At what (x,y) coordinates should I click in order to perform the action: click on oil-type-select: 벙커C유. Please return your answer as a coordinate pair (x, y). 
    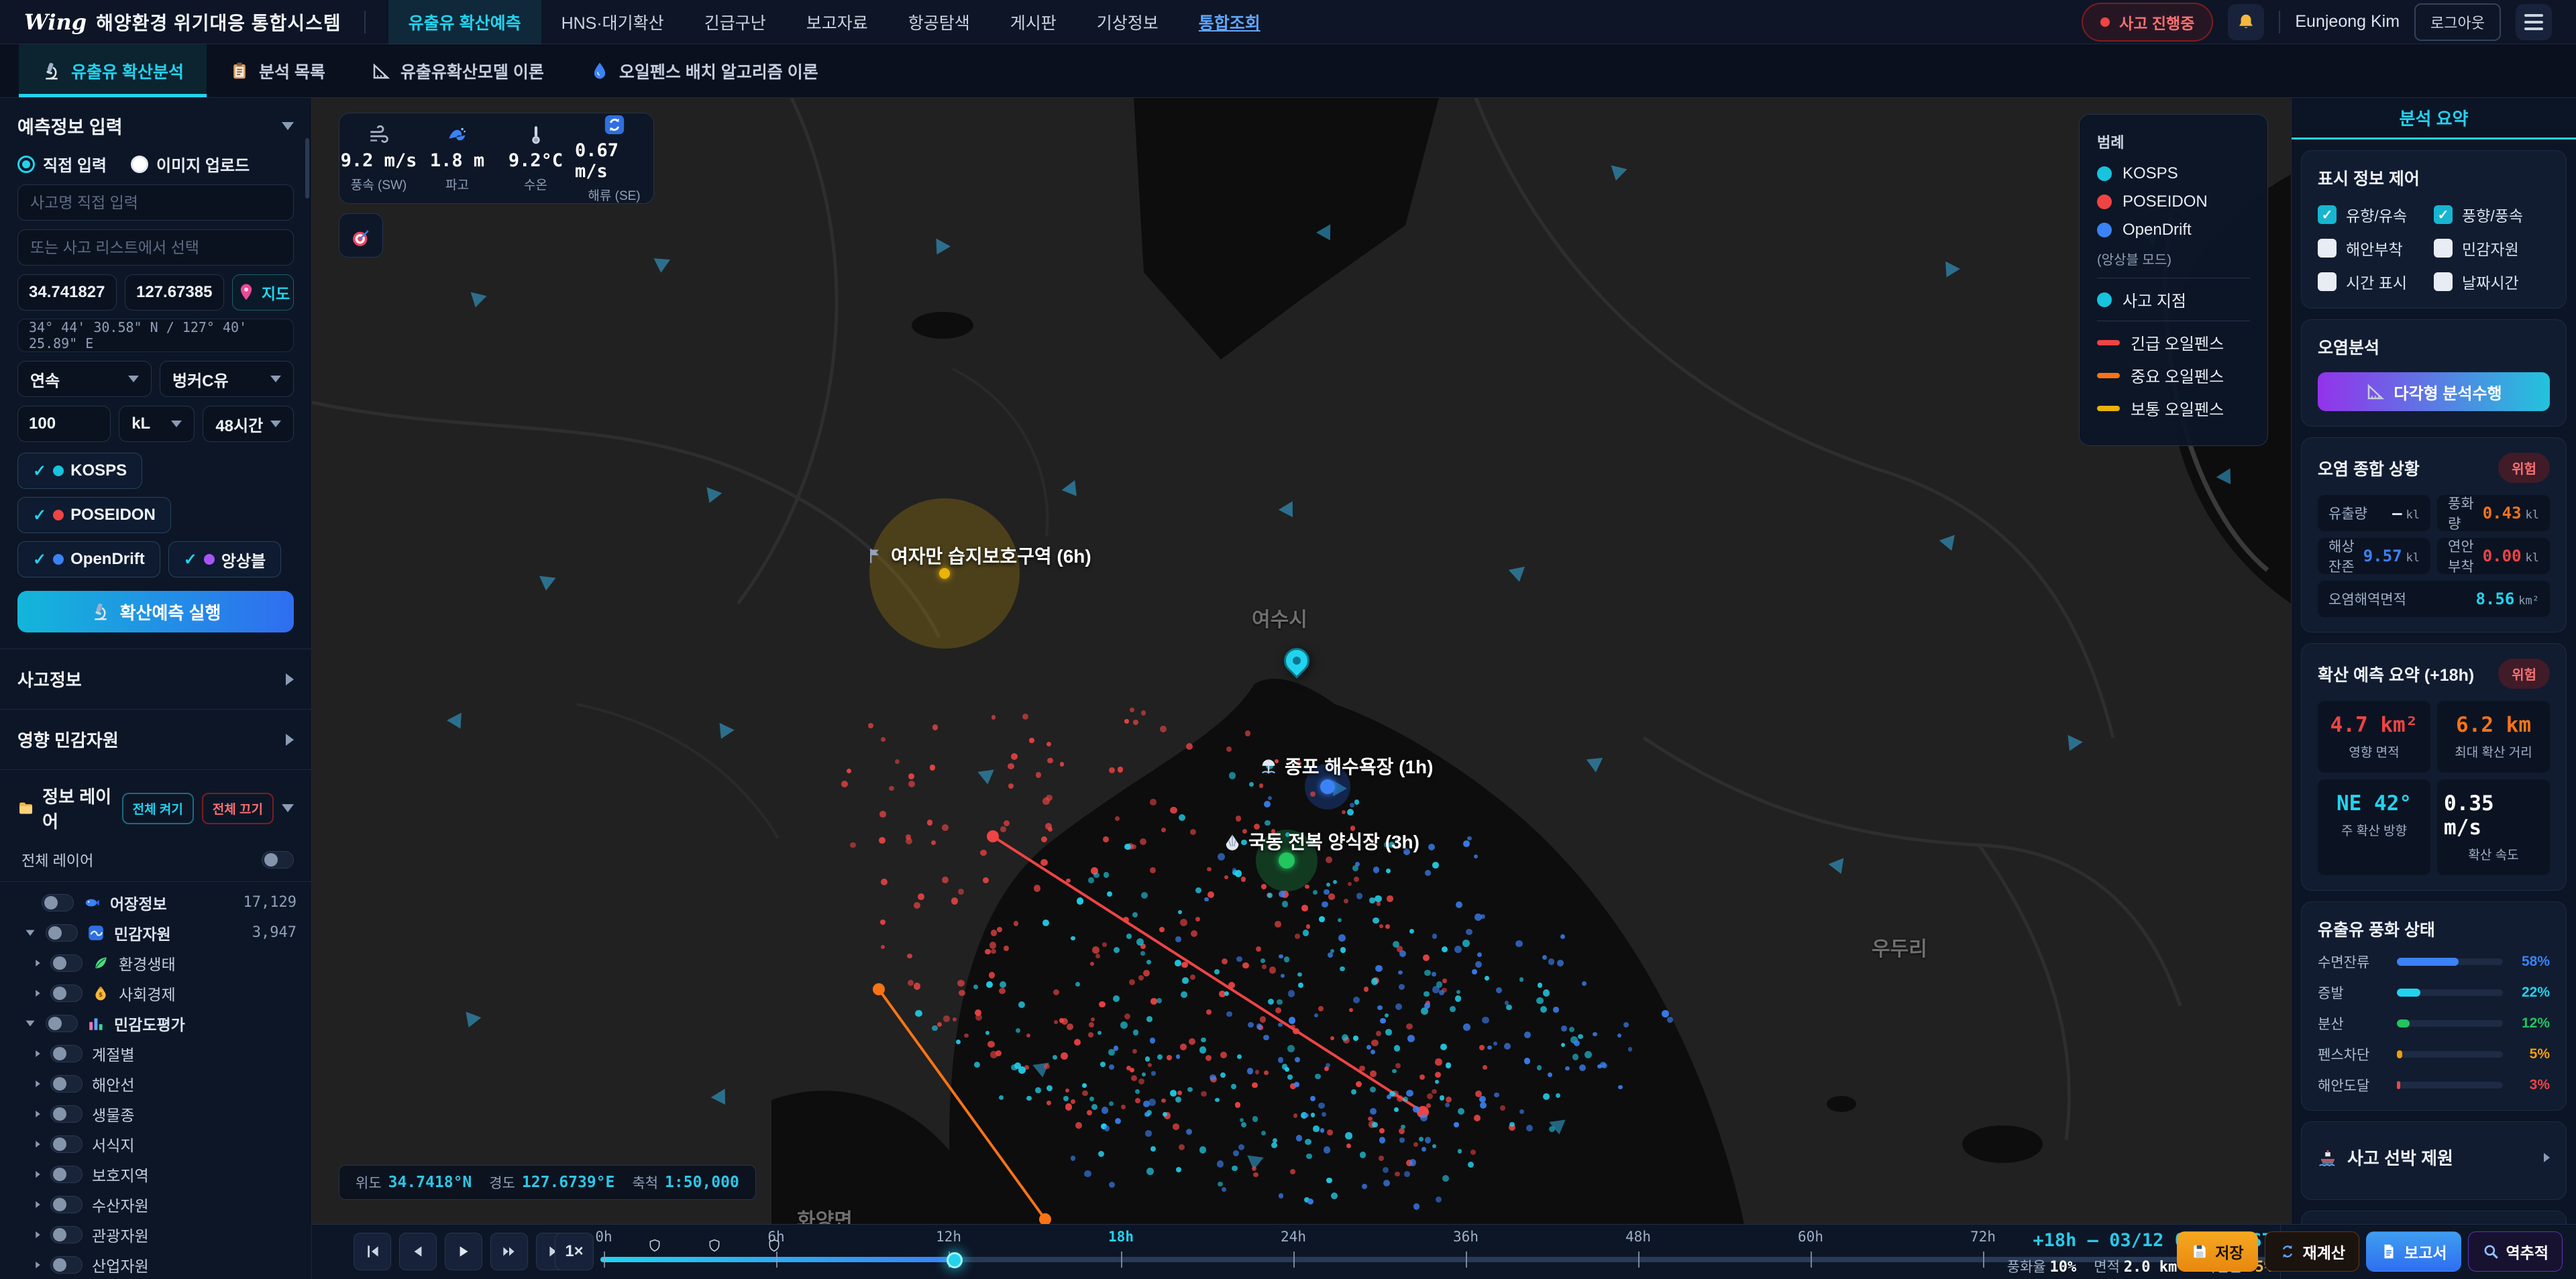
    Looking at the image, I should click on (227, 379).